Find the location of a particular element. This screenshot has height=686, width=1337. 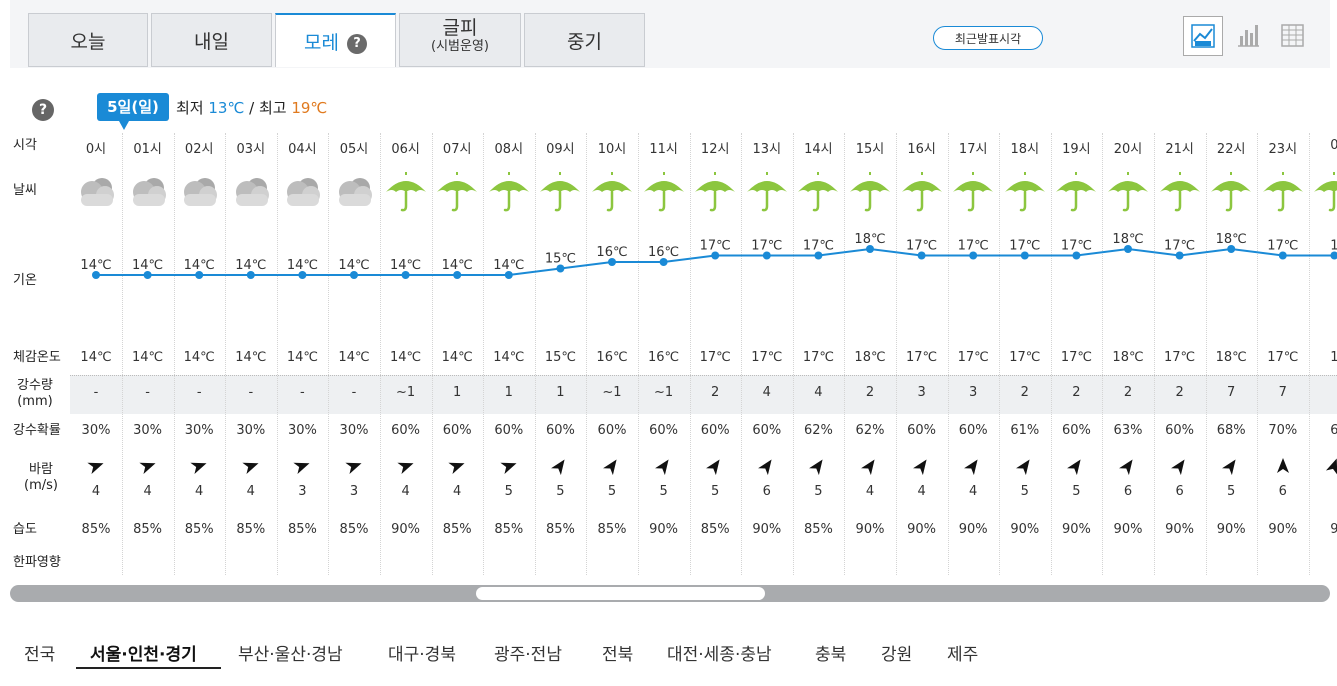

hour-label: 14시 is located at coordinates (818, 149).